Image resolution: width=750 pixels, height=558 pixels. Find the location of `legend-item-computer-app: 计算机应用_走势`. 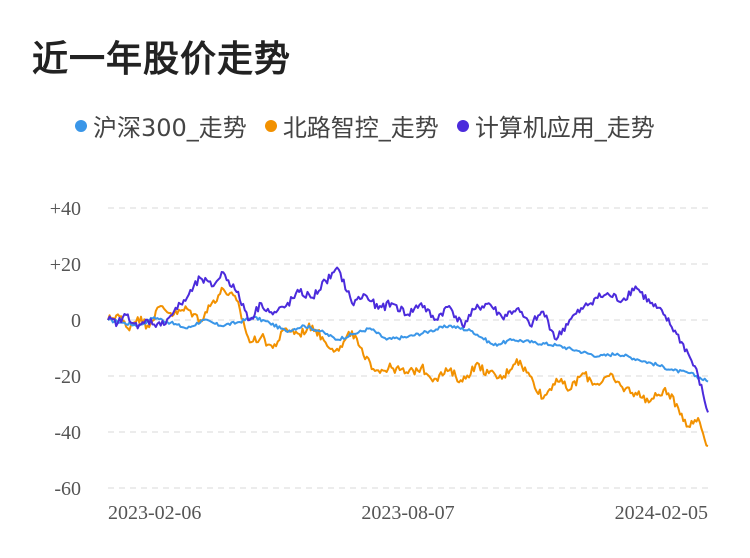

legend-item-computer-app: 计算机应用_走势 is located at coordinates (555, 125).